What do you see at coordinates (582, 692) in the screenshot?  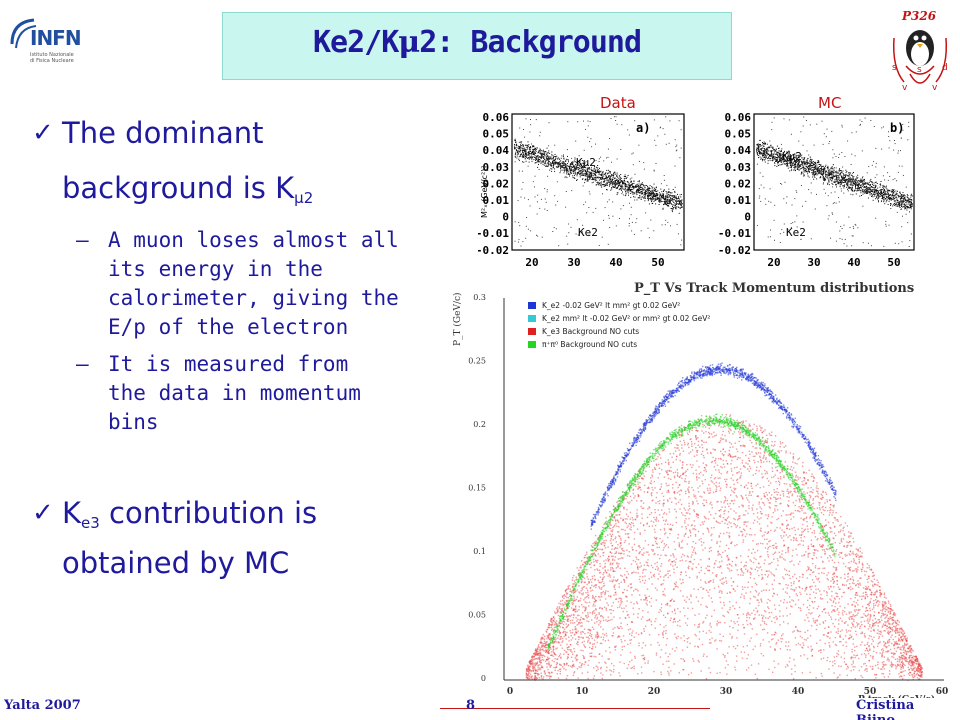 I see `big-plot-xtick: 10` at bounding box center [582, 692].